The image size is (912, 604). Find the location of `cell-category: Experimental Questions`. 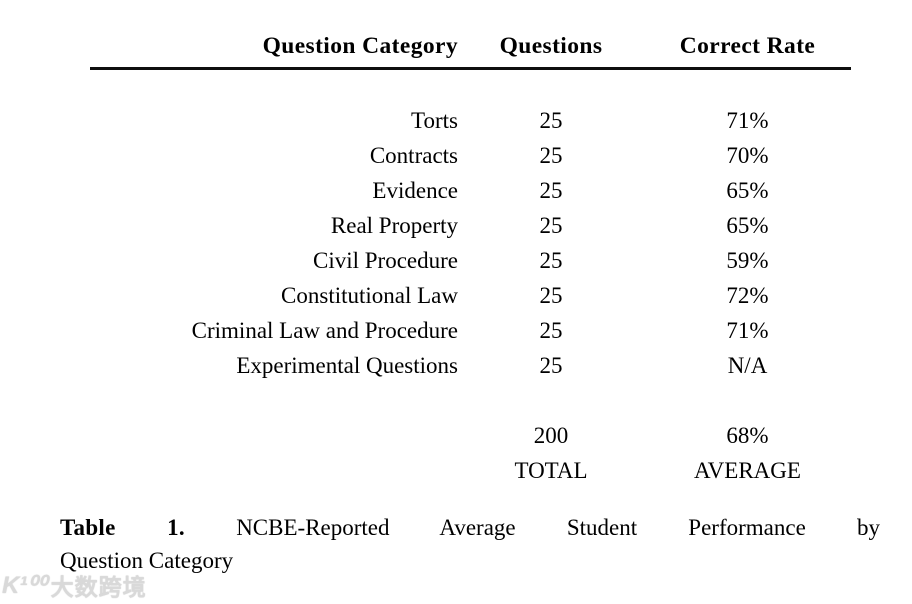

cell-category: Experimental Questions is located at coordinates (347, 365).